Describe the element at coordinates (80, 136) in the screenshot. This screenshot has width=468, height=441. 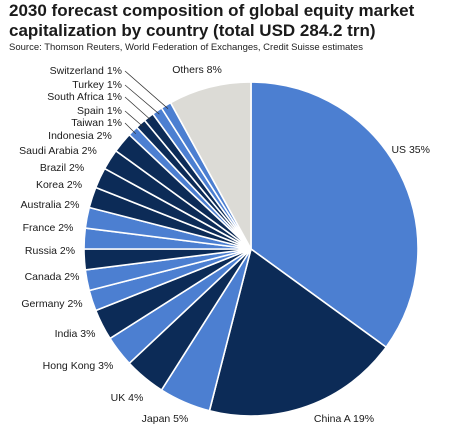
I see `slice-label: Indonesia 2%` at that location.